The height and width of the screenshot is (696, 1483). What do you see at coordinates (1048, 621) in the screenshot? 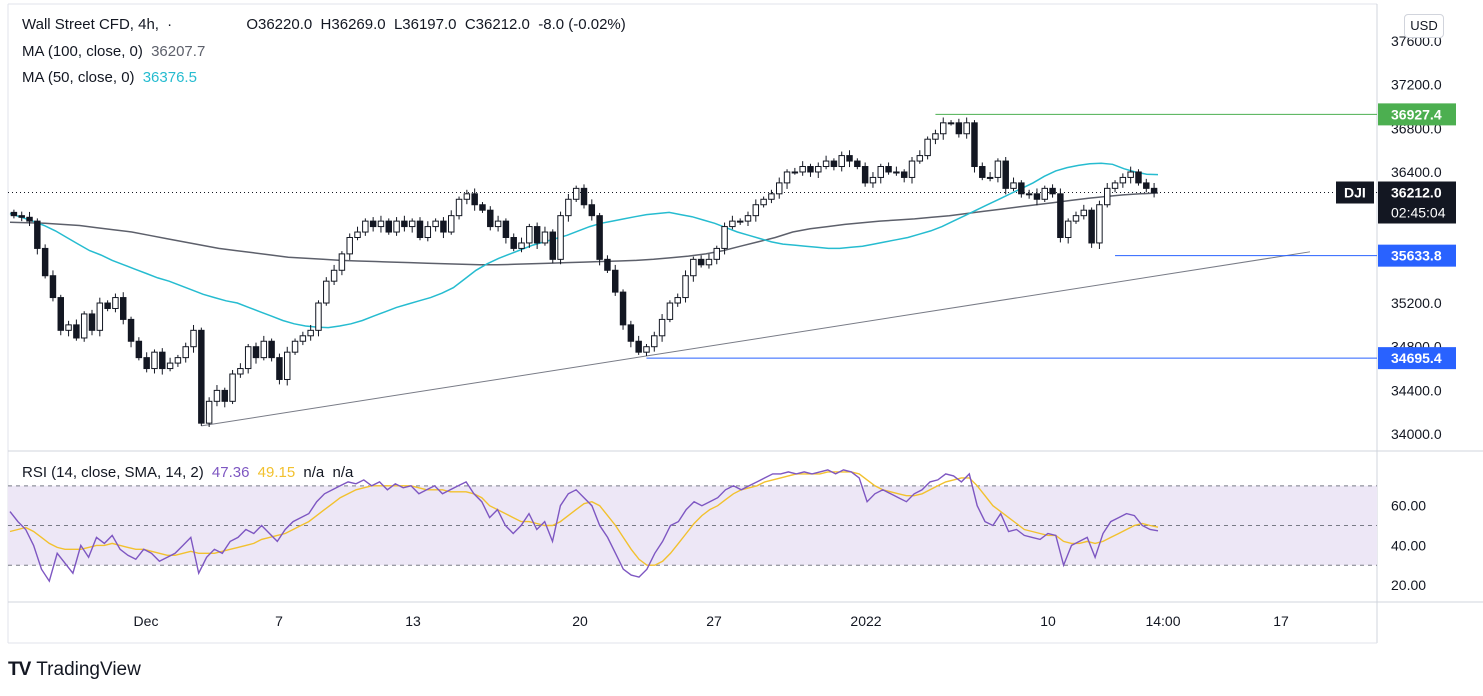
I see `time-tick-label: 10` at bounding box center [1048, 621].